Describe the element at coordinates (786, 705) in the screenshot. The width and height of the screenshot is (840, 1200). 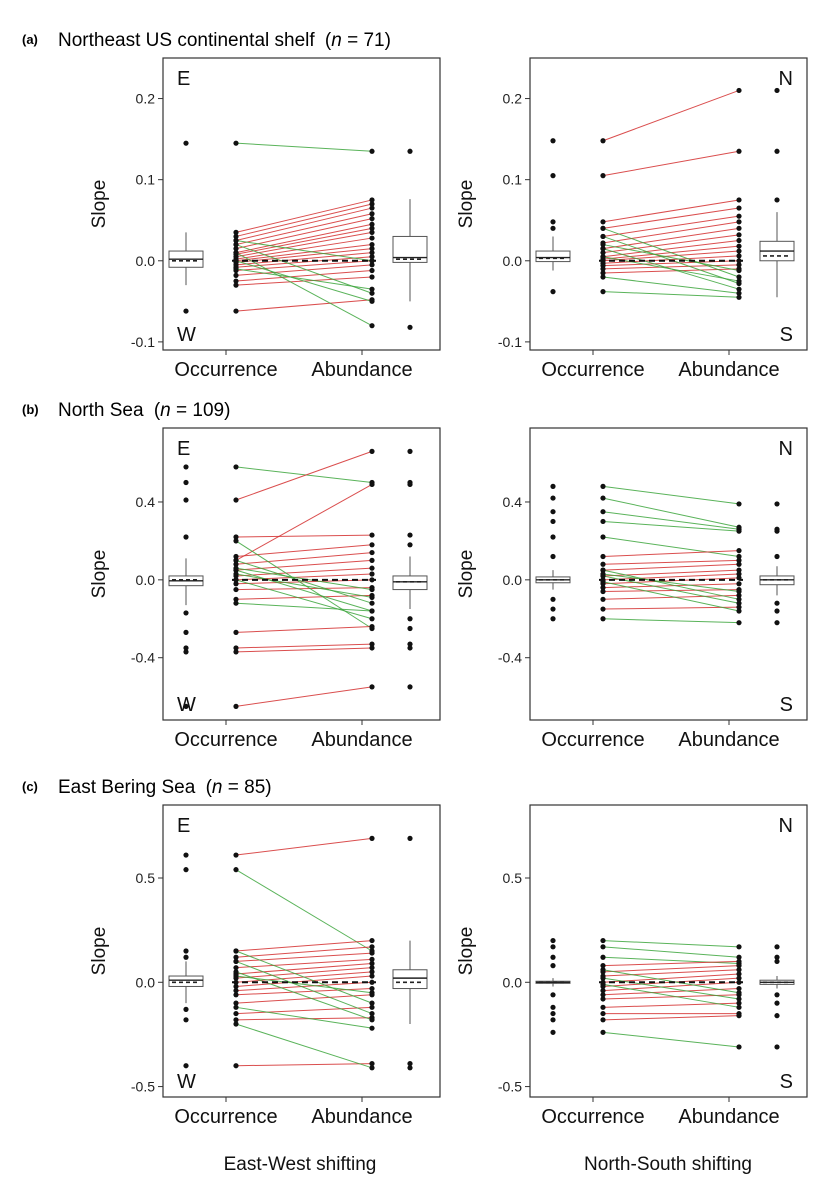
I see `direction-label-bottom: S` at that location.